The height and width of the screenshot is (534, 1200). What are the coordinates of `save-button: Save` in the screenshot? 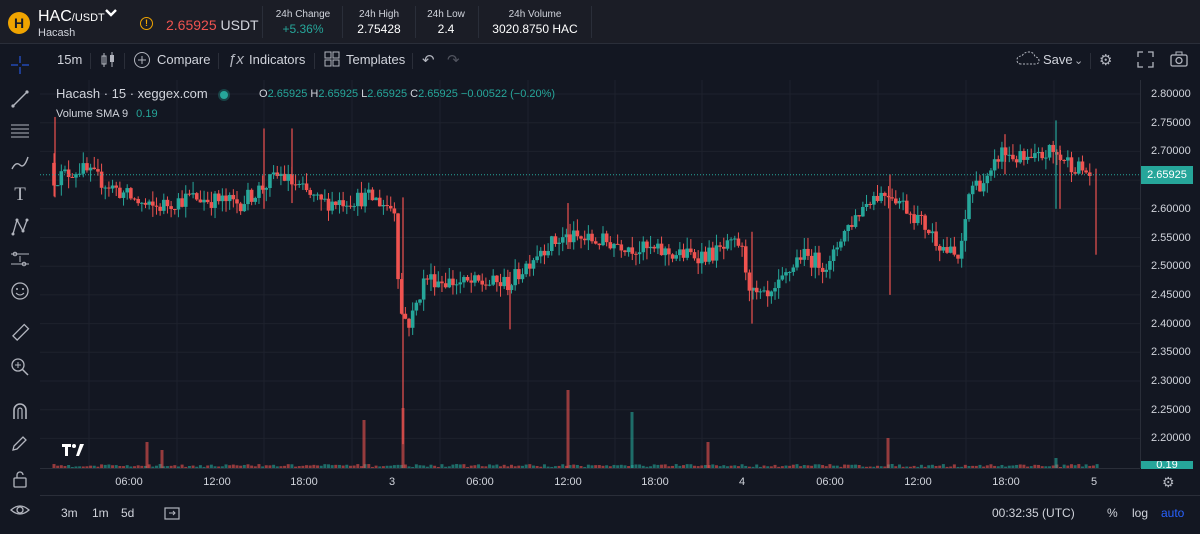 It's located at (1058, 59).